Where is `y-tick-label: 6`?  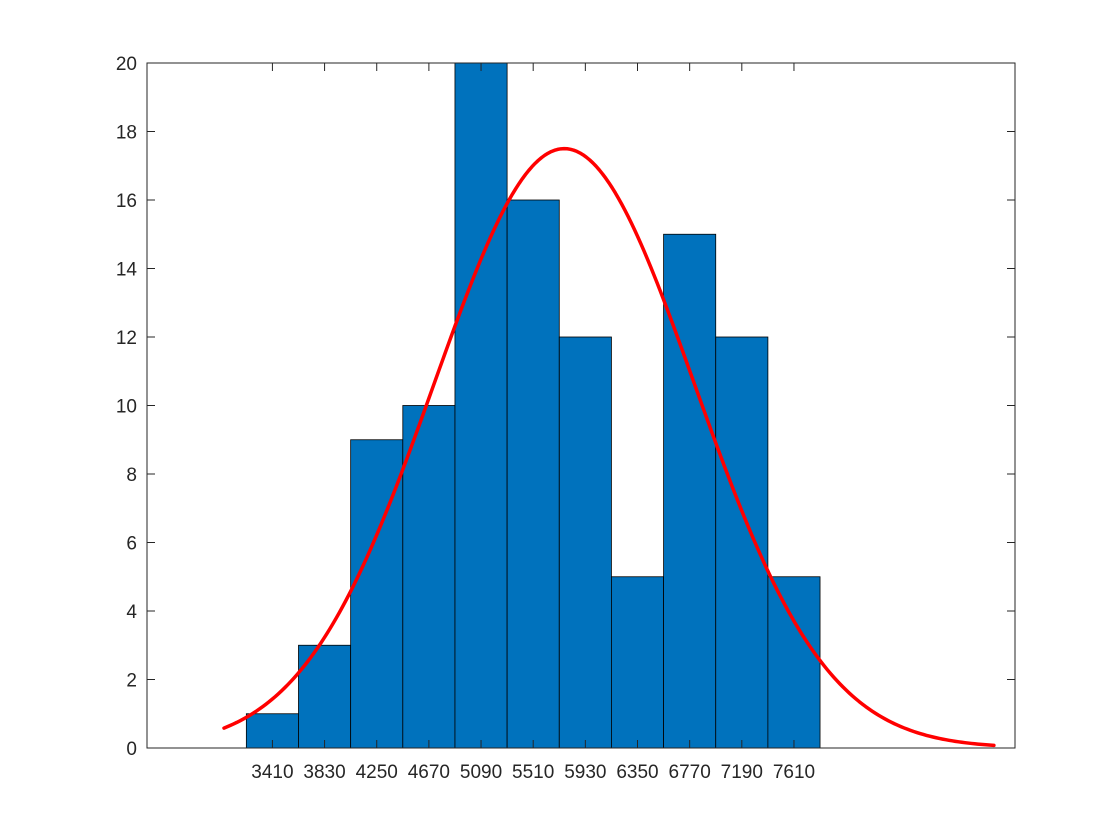
y-tick-label: 6 is located at coordinates (131, 544).